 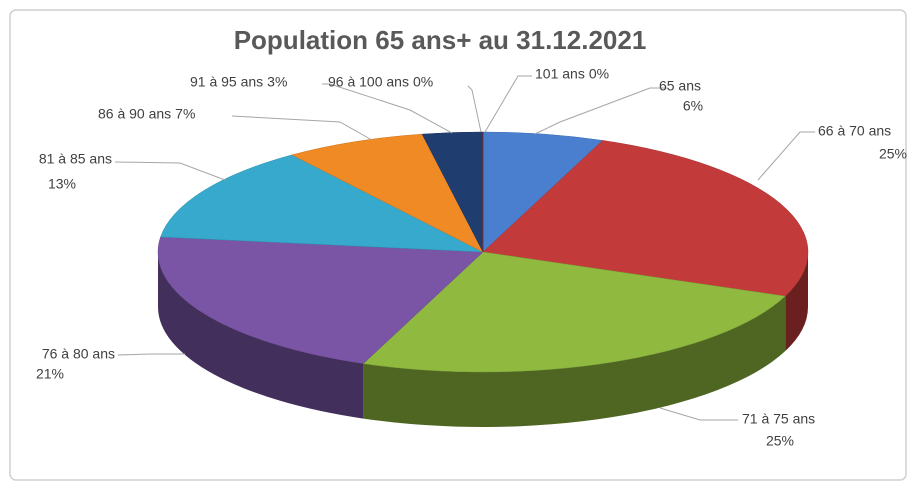 I want to click on chart-title: Population 65 ans+ au 31.12.2021, so click(x=440, y=40).